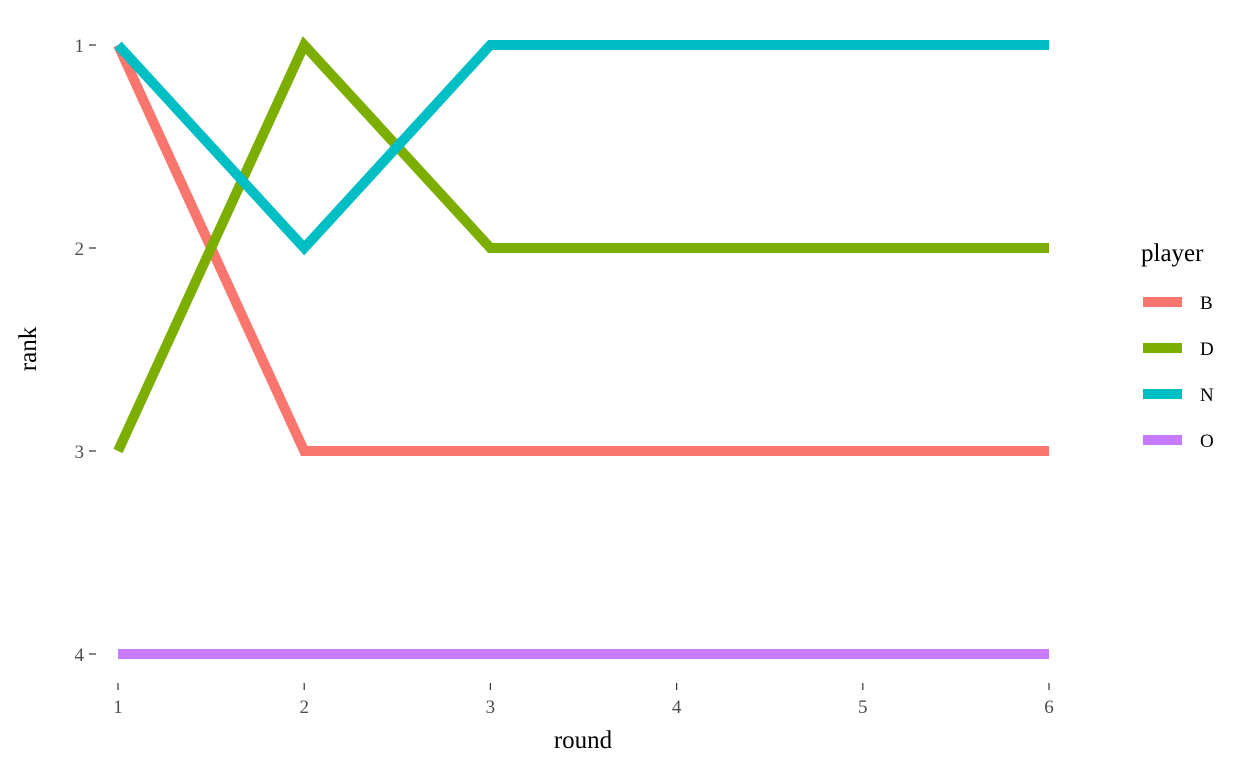 Image resolution: width=1248 pixels, height=768 pixels. Describe the element at coordinates (80, 452) in the screenshot. I see `y-tick-label: 3` at that location.